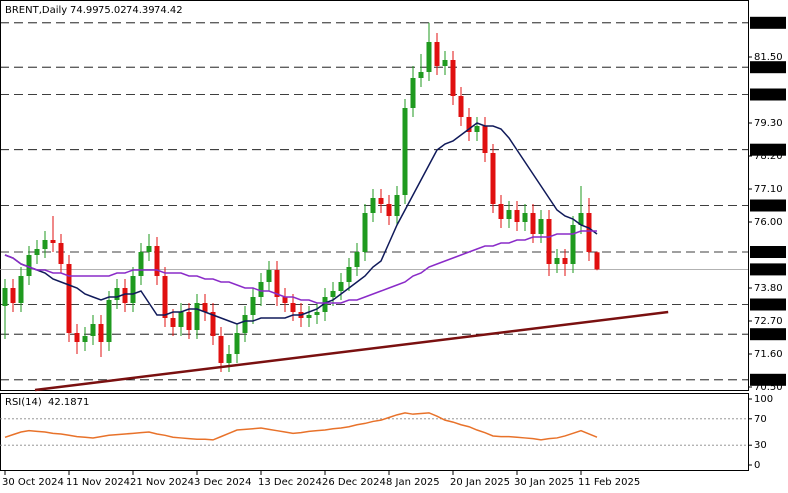  Describe the element at coordinates (68, 402) in the screenshot. I see `rsi-value: 42.1871` at that location.